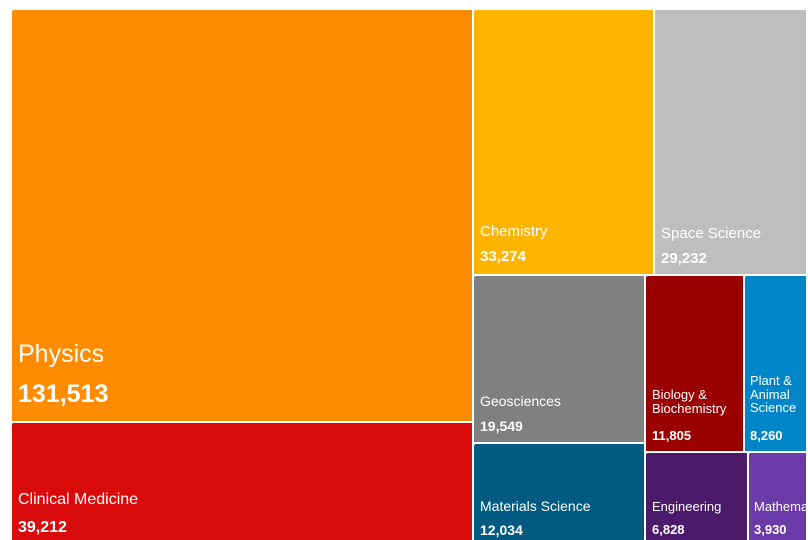 The height and width of the screenshot is (540, 808). What do you see at coordinates (535, 506) in the screenshot?
I see `tile-label-materials-science: Materials Science` at bounding box center [535, 506].